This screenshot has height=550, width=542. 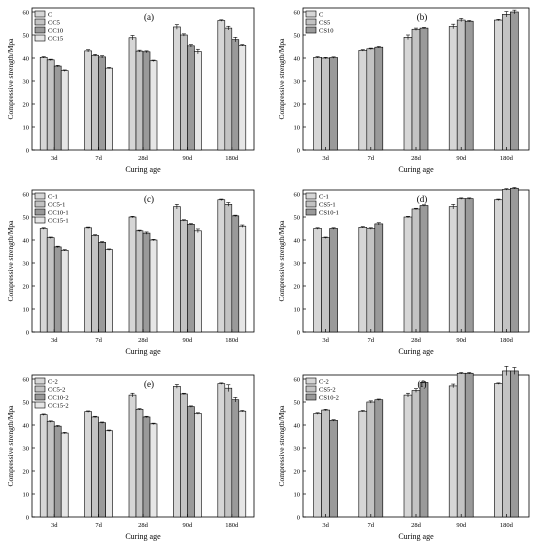 What do you see at coordinates (329, 398) in the screenshot?
I see `legend-label: CS10-2` at bounding box center [329, 398].